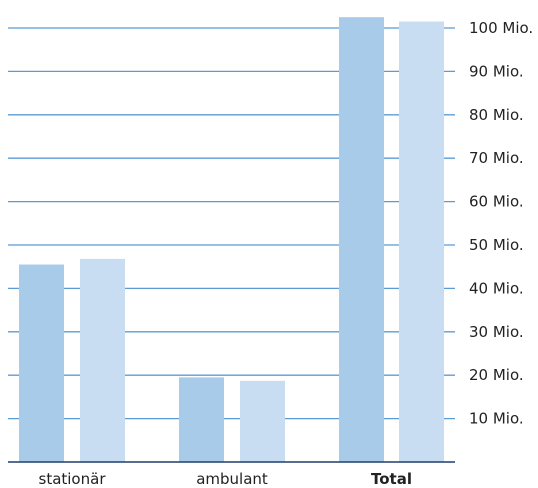  What do you see at coordinates (73, 479) in the screenshot?
I see `category-label: stationär` at bounding box center [73, 479].